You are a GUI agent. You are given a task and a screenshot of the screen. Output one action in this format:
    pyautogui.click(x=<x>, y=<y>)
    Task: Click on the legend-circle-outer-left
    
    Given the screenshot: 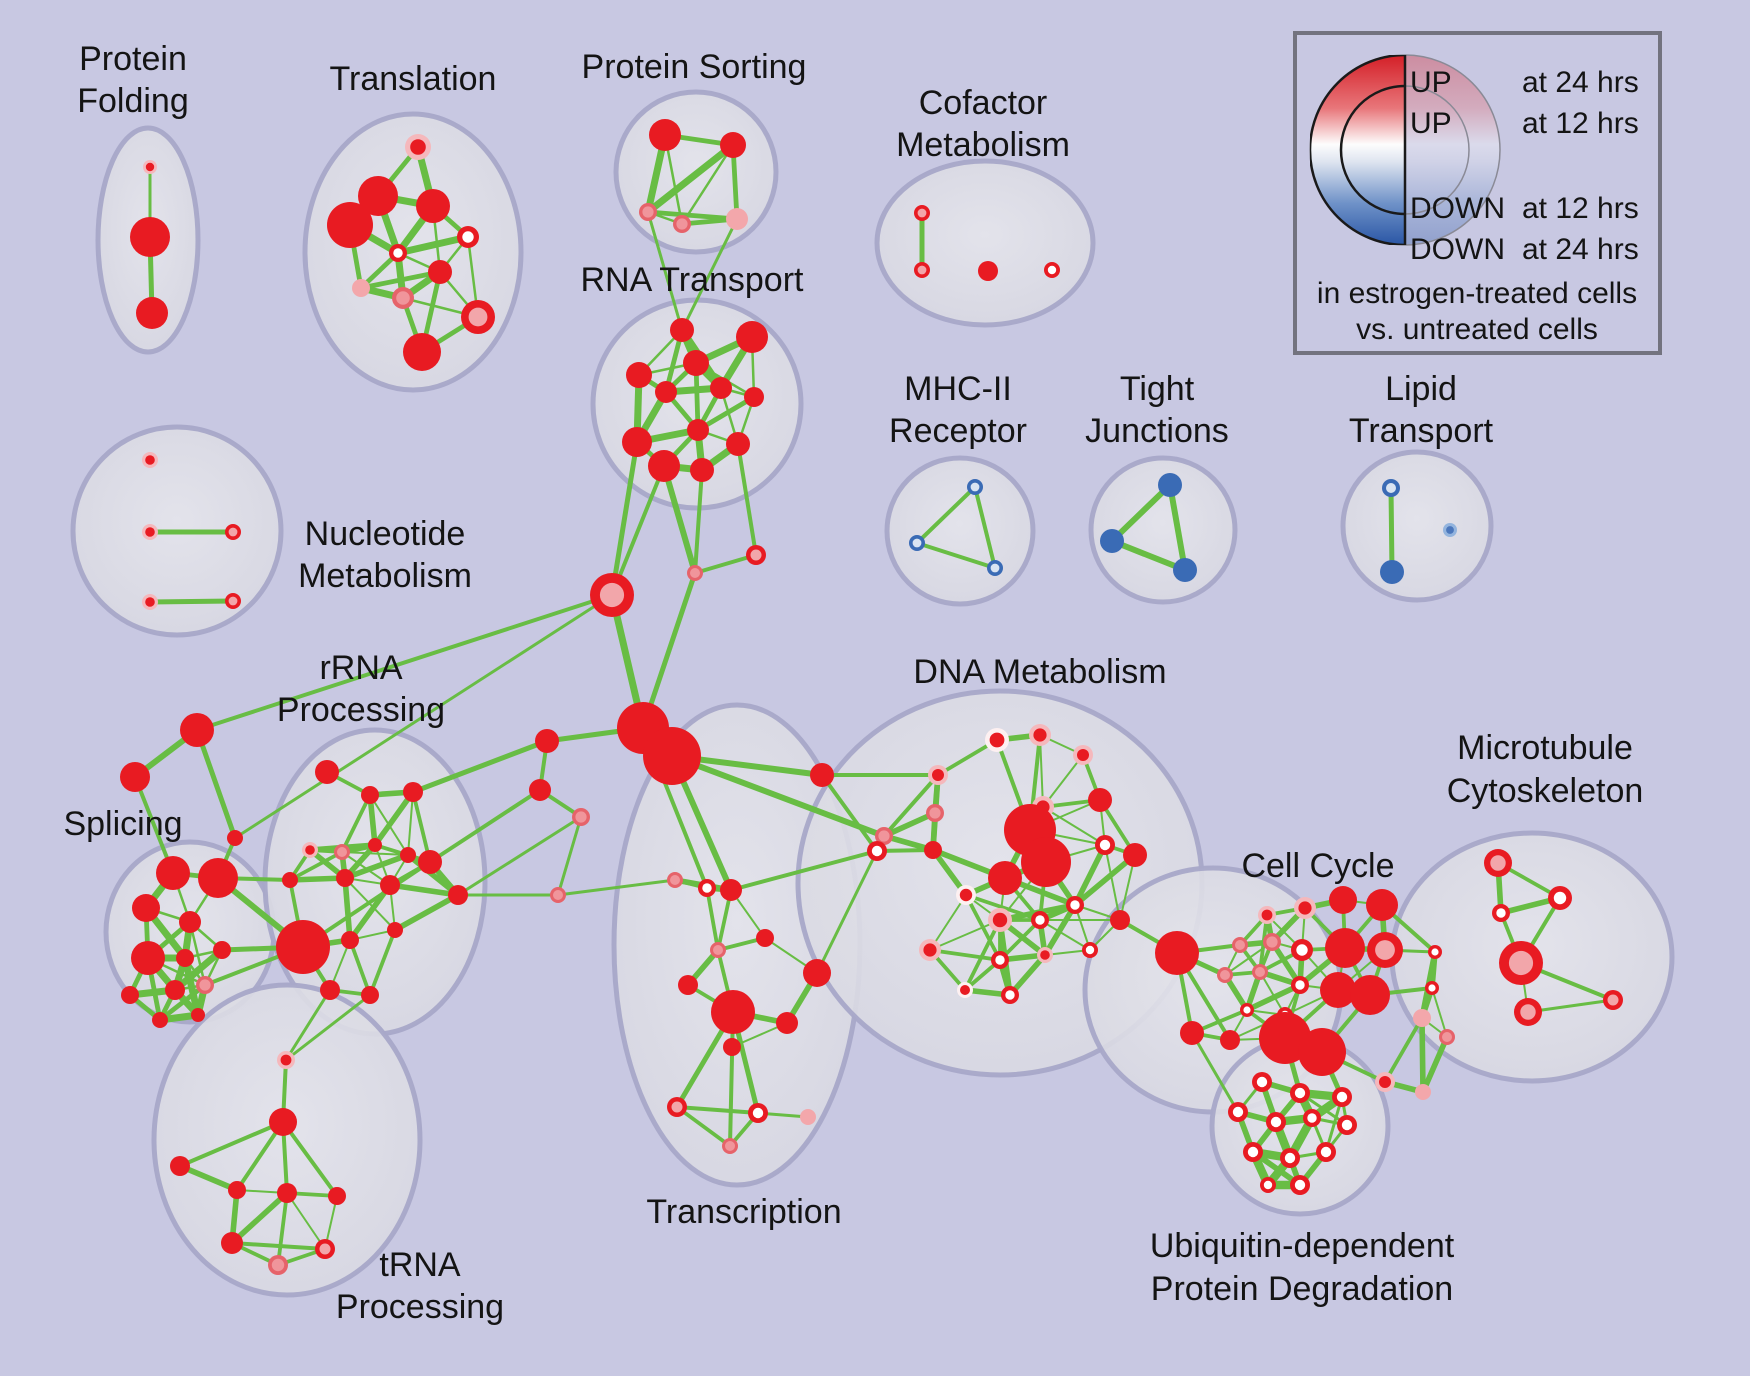 What is the action you would take?
    pyautogui.click(x=1357, y=150)
    